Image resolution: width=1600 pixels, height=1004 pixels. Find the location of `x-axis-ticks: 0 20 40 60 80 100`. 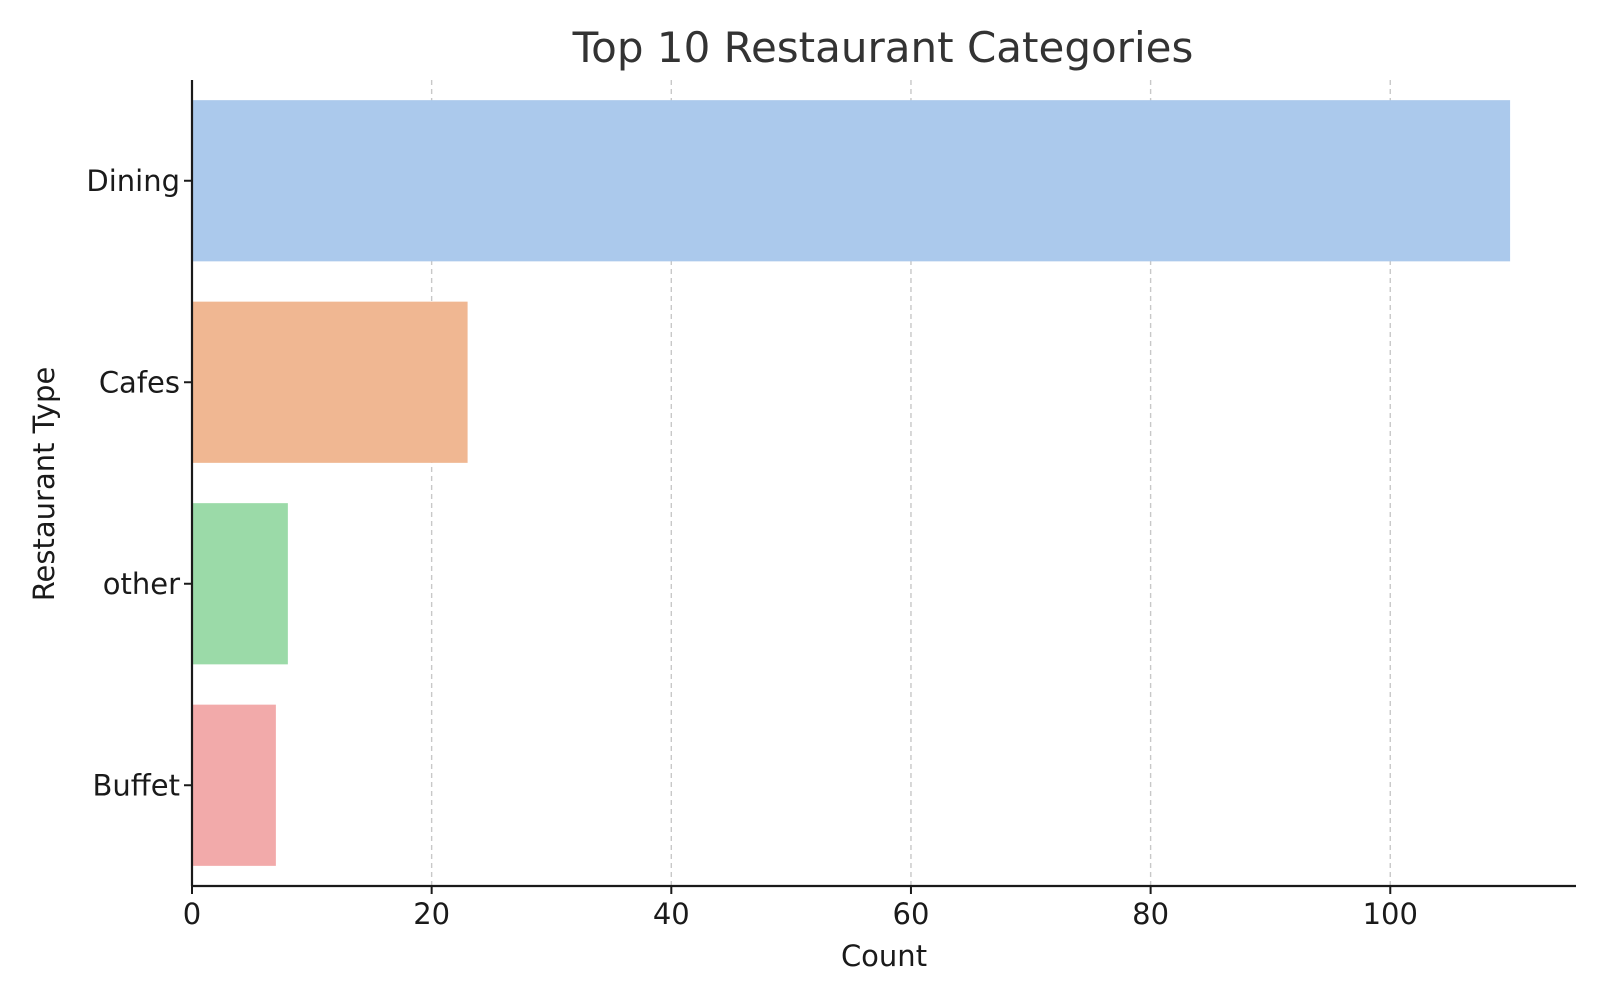

x-axis-ticks: 0 20 40 60 80 100 is located at coordinates (800, 908).